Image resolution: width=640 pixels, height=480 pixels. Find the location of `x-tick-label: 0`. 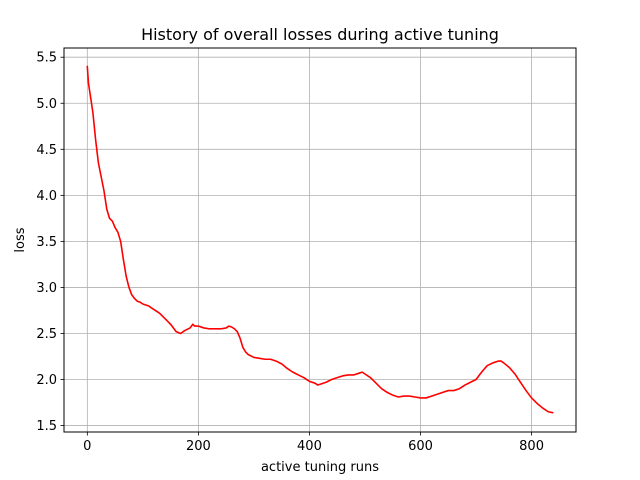

x-tick-label: 0 is located at coordinates (87, 446).